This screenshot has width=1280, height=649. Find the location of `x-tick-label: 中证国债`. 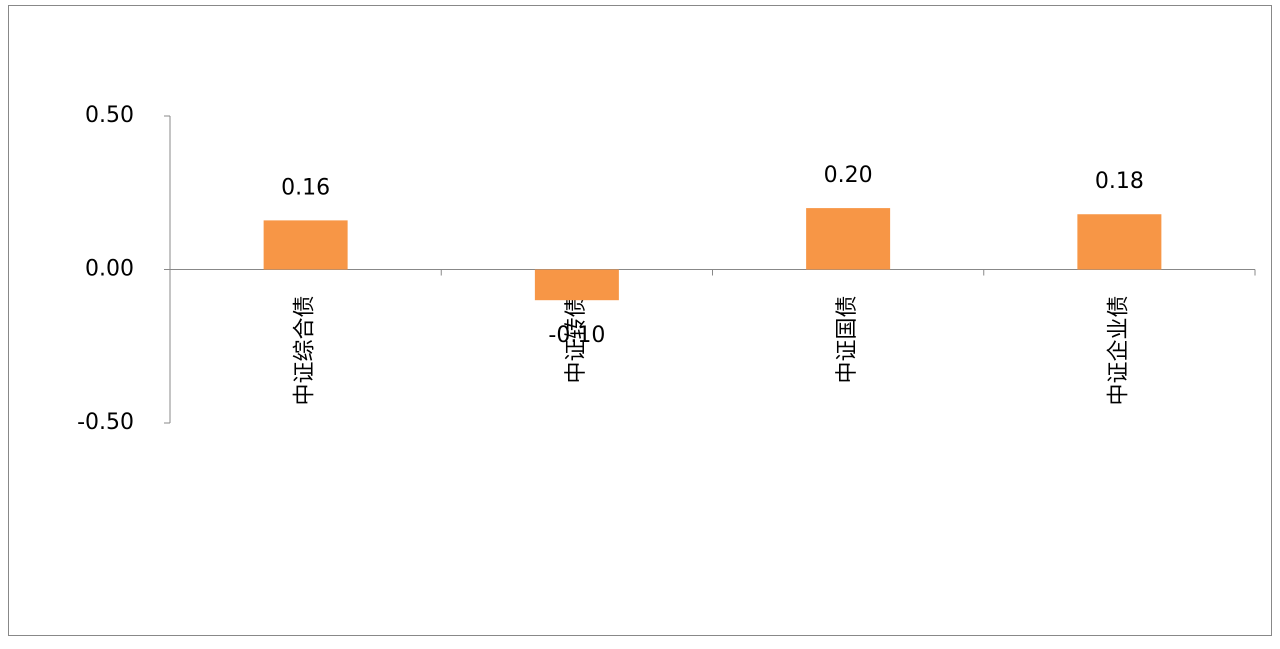

x-tick-label: 中证国债 is located at coordinates (847, 340).